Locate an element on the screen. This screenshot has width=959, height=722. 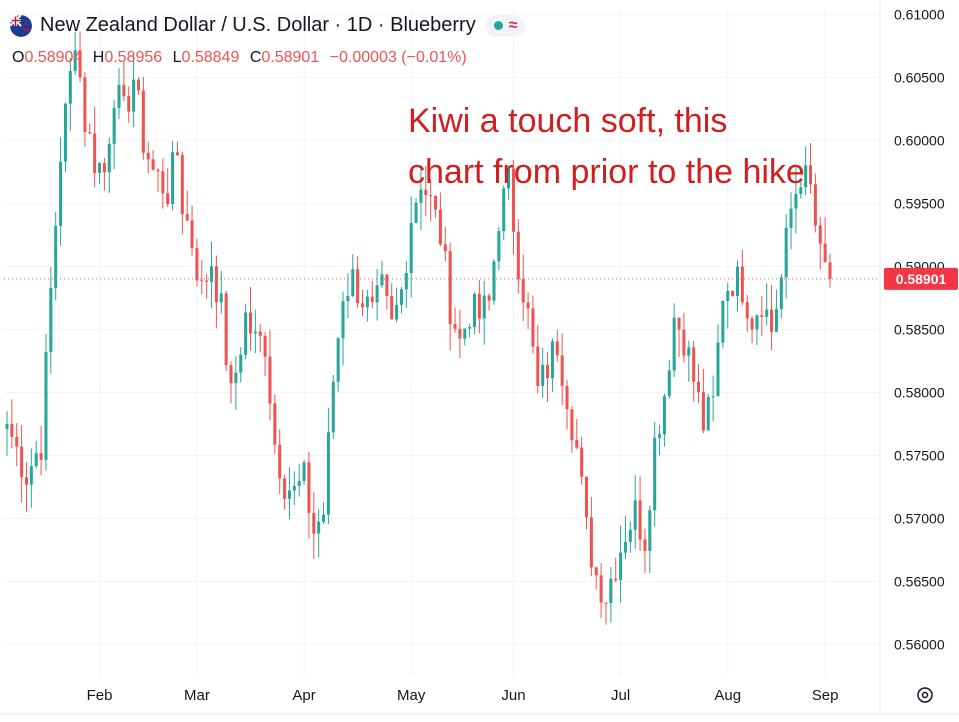
gear-inner is located at coordinates (925, 695).